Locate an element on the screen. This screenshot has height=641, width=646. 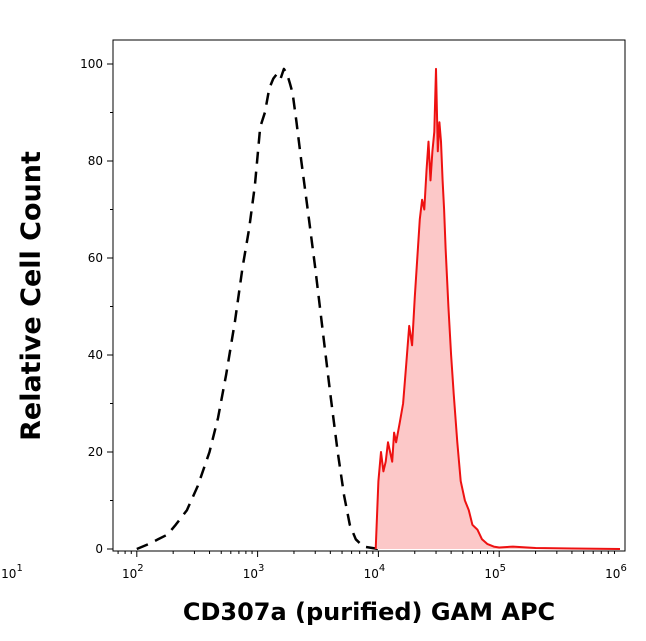
x-tick-label: 10² is located at coordinates (133, 572).